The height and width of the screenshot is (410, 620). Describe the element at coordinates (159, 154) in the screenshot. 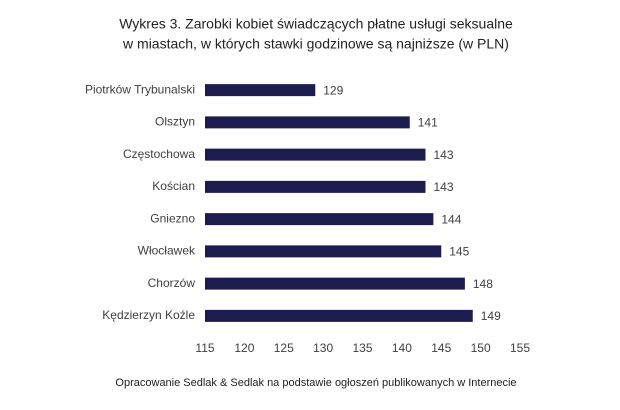

I see `y-tick-label: Częstochowa` at that location.